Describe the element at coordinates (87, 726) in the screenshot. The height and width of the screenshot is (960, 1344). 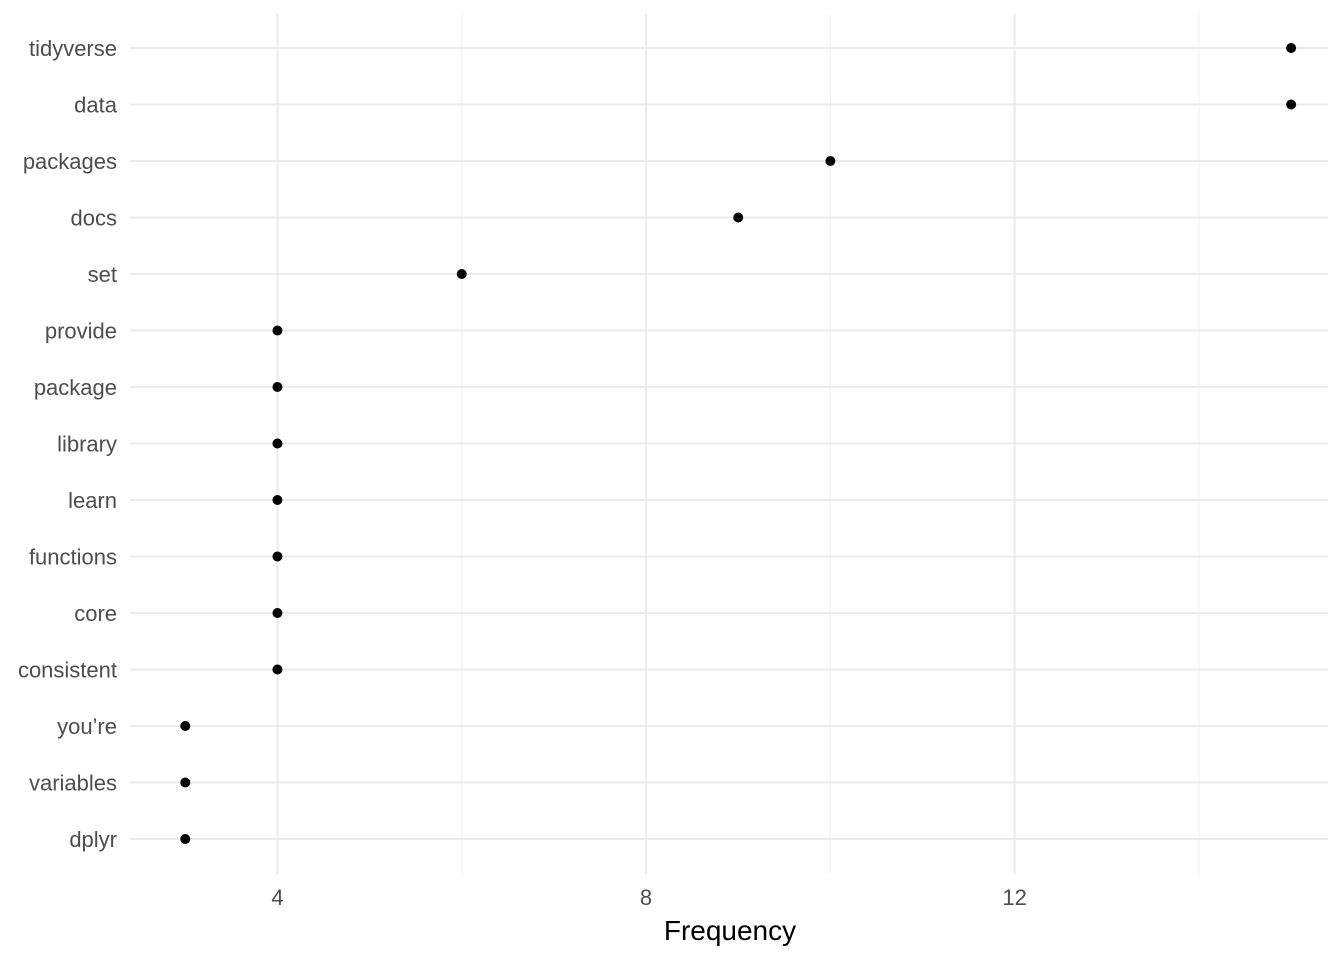
I see `y-tick-label: you’re` at that location.